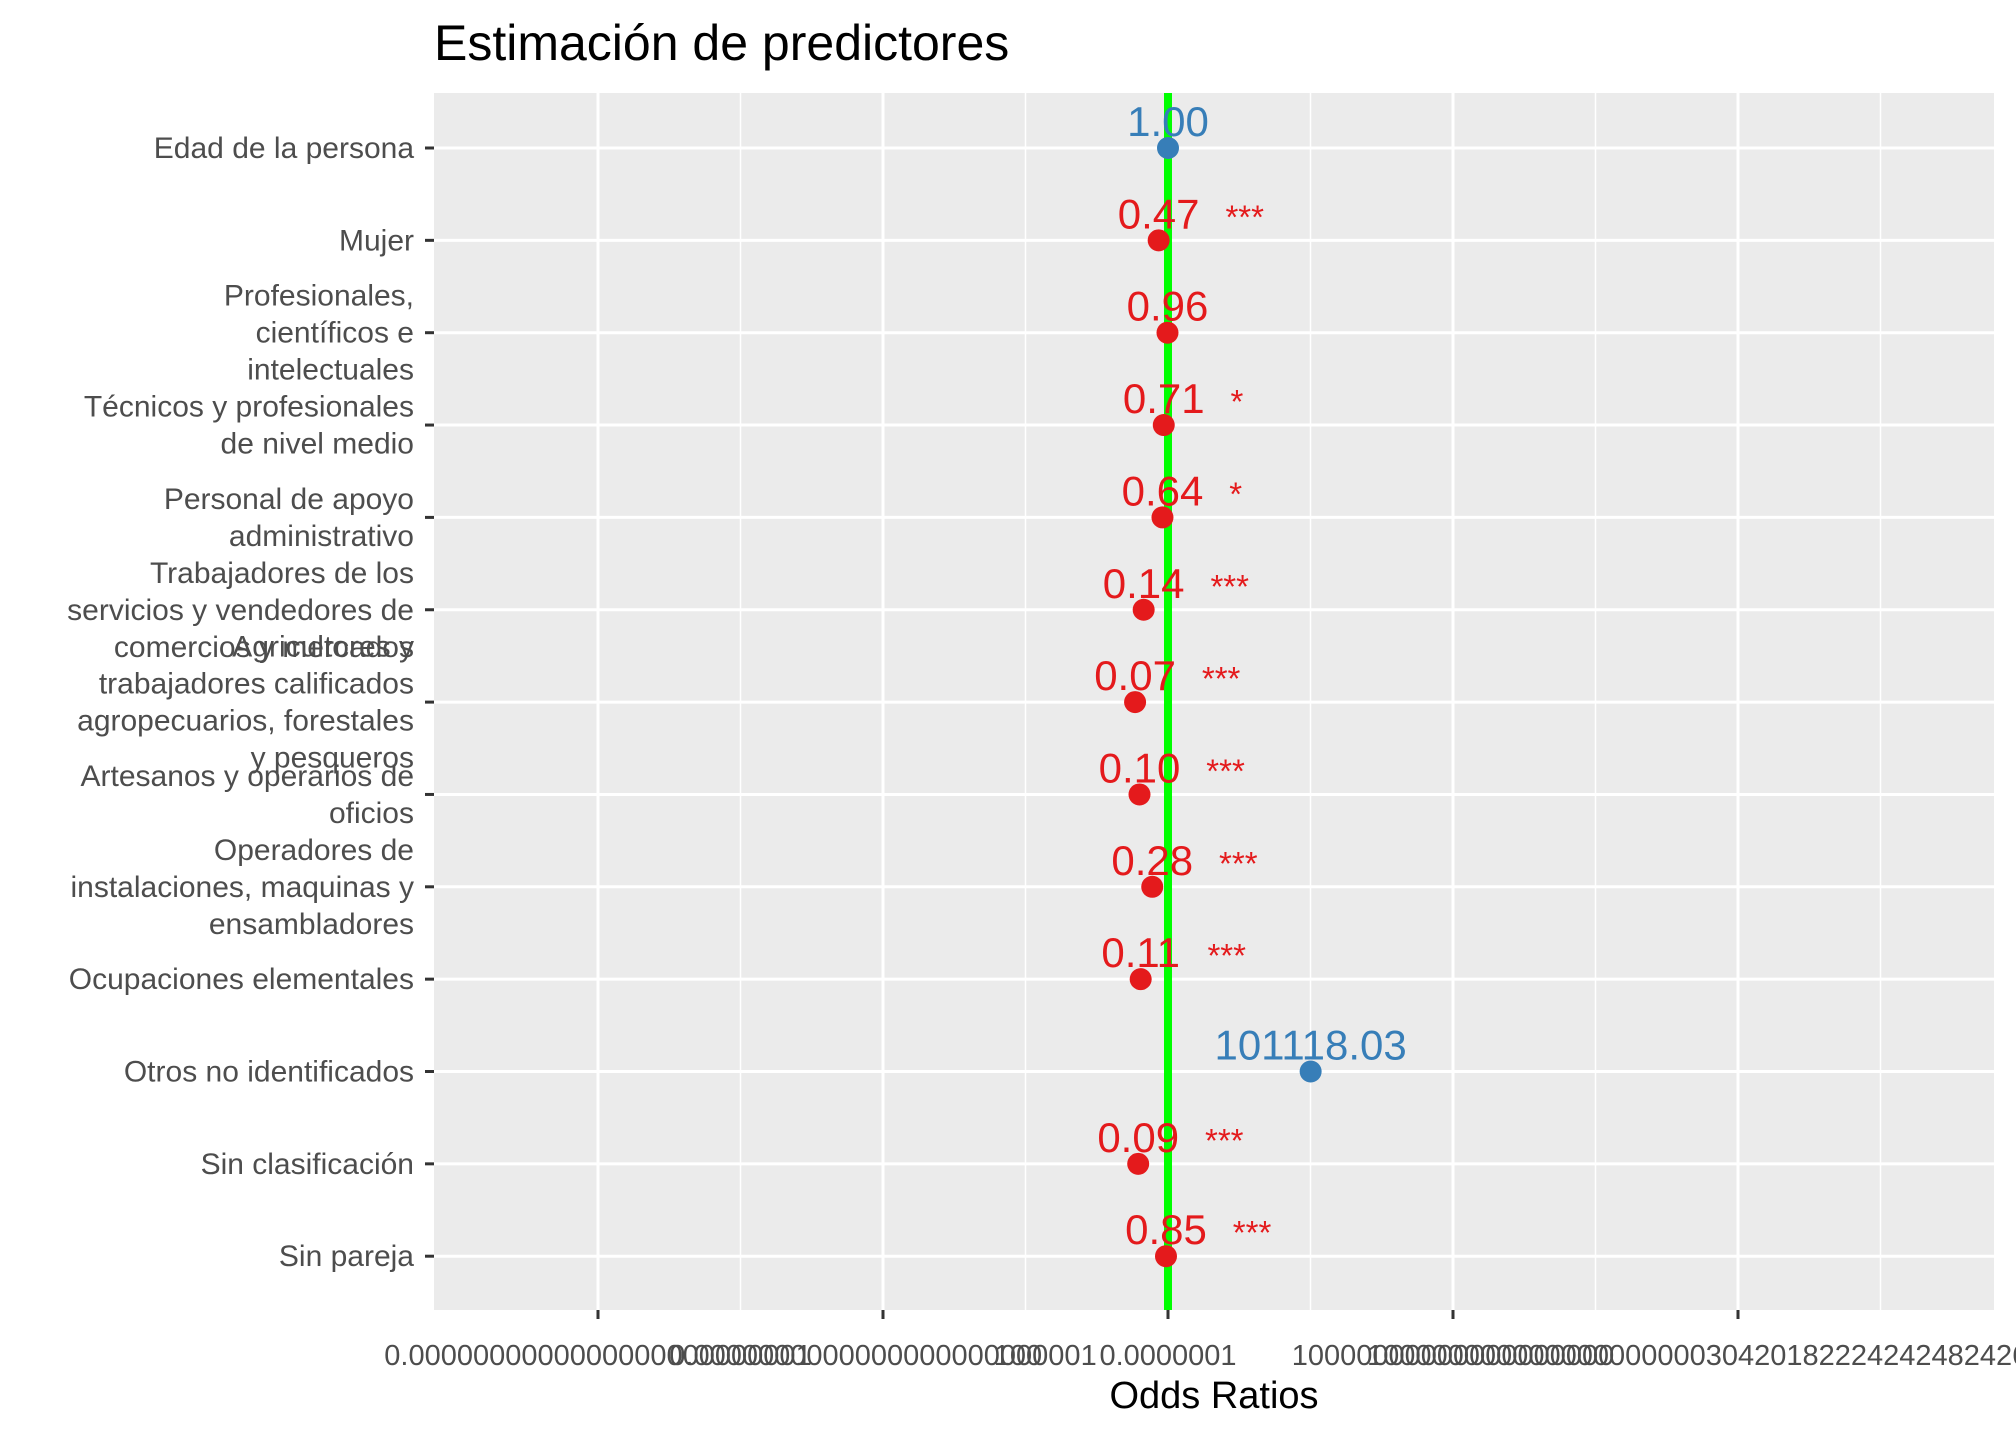 This screenshot has width=2016, height=1440. What do you see at coordinates (1453, 1356) in the screenshot?
I see `x-tick-label: 10000000000000000000` at bounding box center [1453, 1356].